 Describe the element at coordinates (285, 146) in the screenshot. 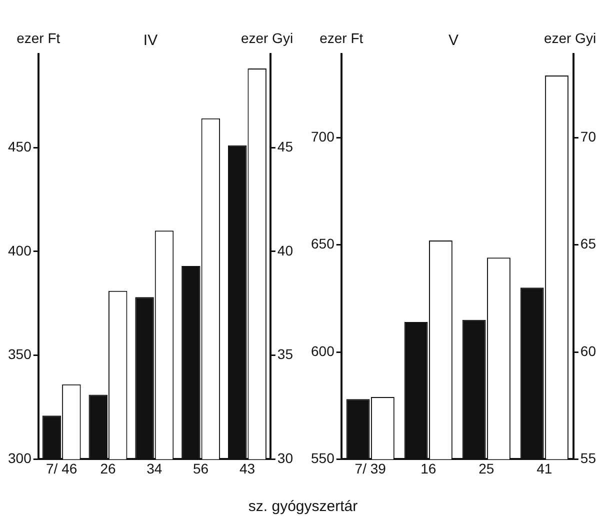

I see `y2-tick-label: 45` at that location.